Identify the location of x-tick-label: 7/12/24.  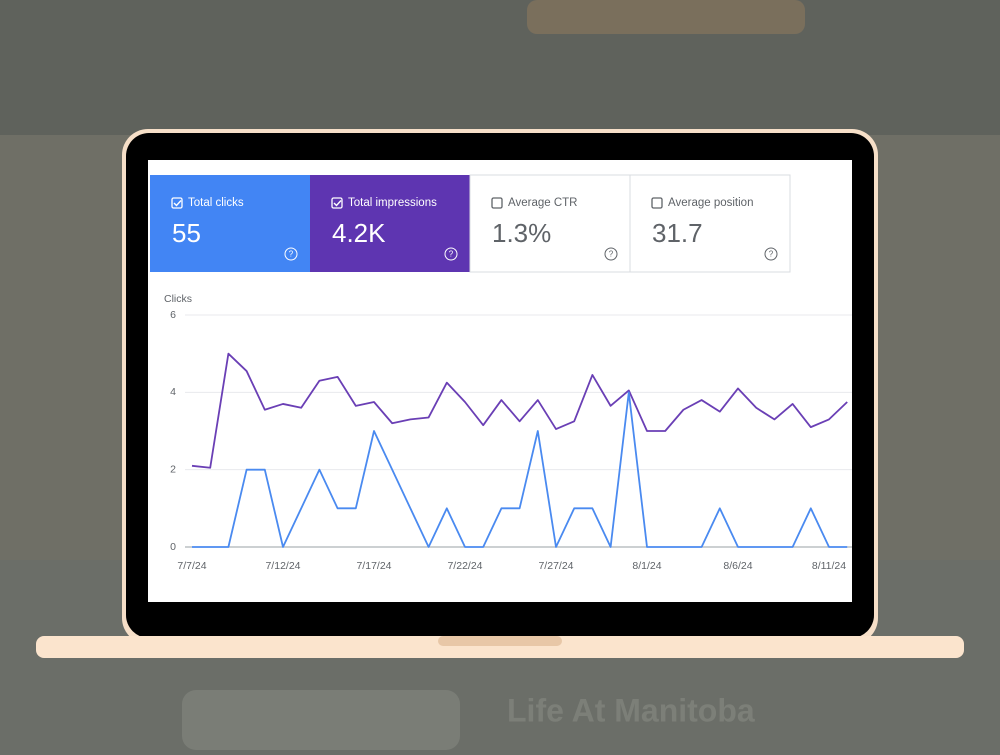
(282, 566).